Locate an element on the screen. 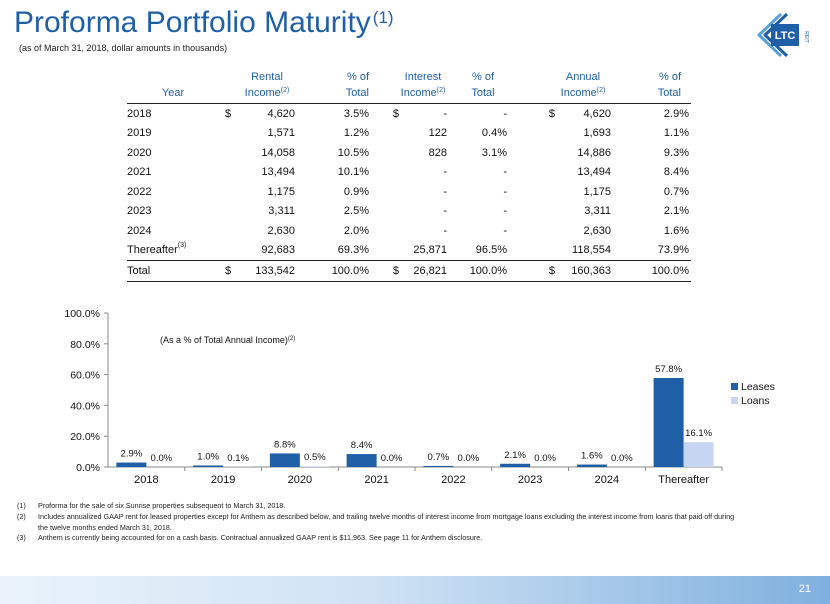 This screenshot has height=604, width=830. x-tick-label: 2022 is located at coordinates (453, 480).